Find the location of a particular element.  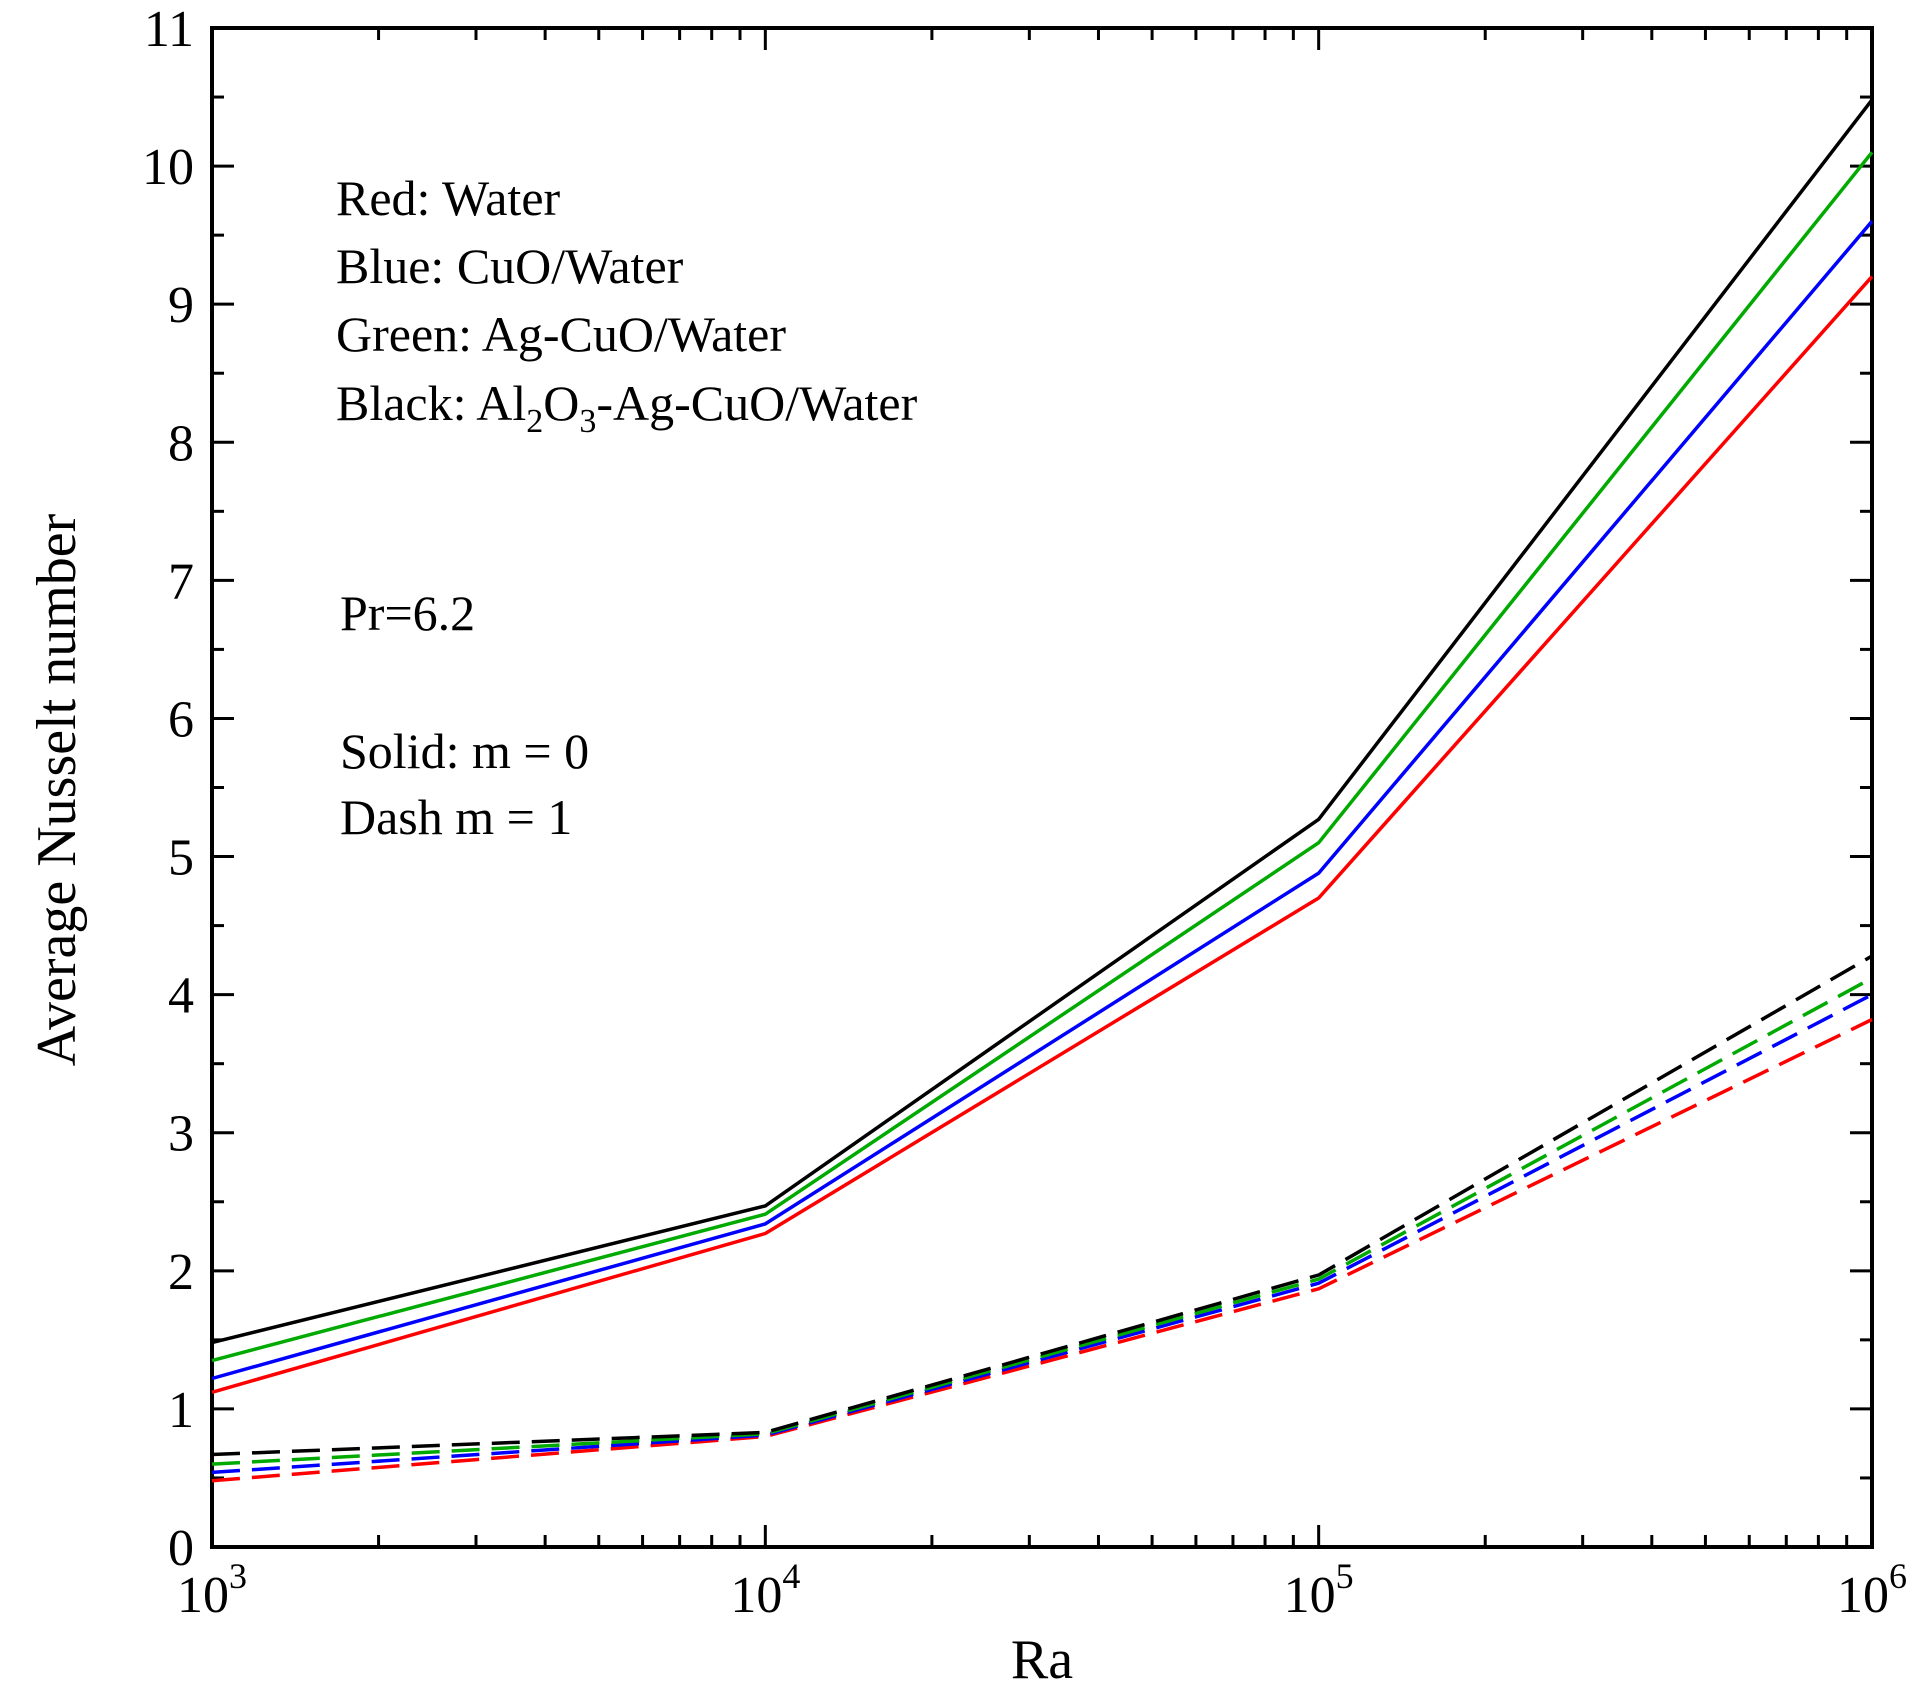

x-tick-label: 10⁶ is located at coordinates (1872, 1590).